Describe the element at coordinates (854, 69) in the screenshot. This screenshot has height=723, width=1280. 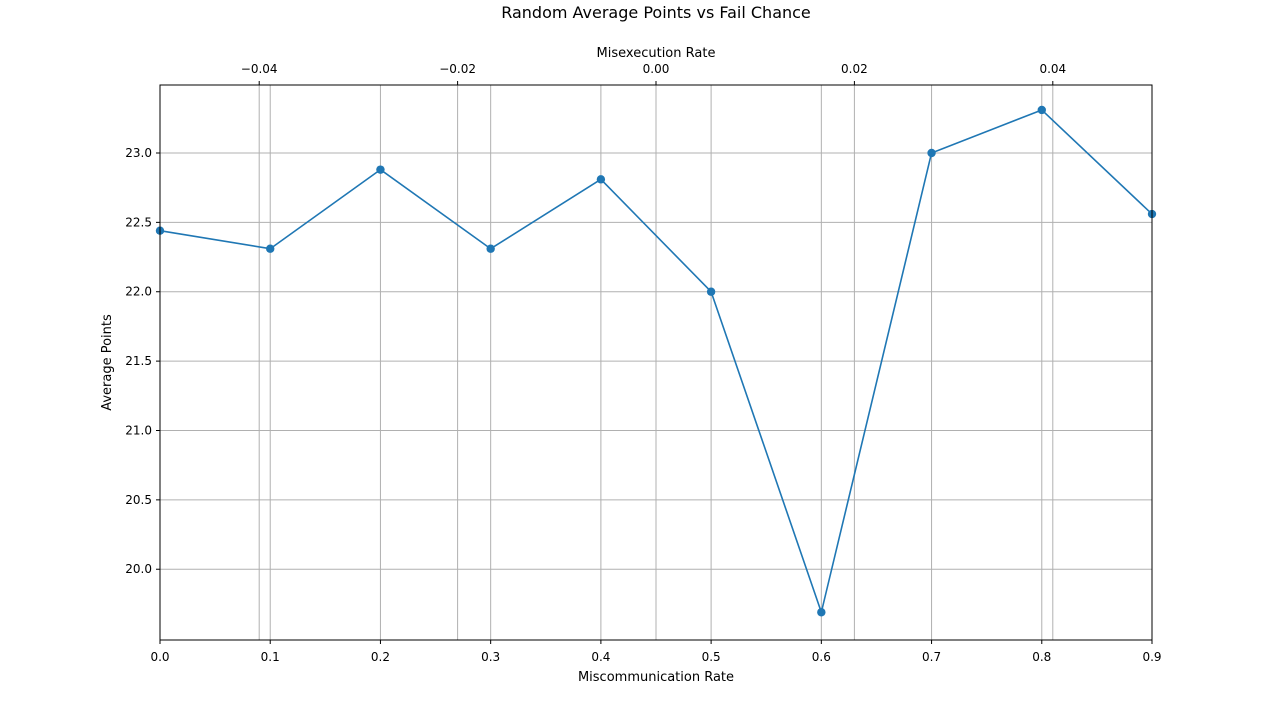
I see `top-x-tick-label: 0.02` at that location.